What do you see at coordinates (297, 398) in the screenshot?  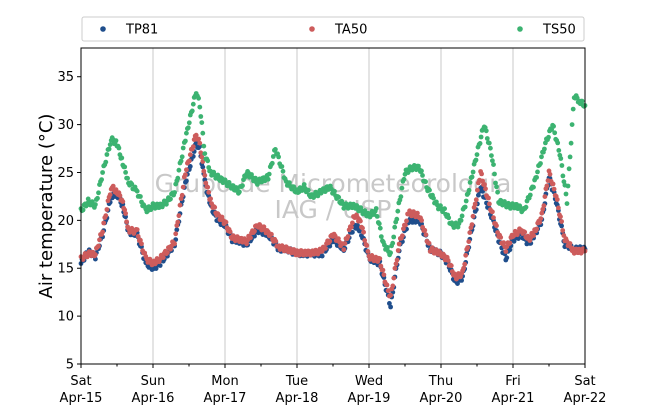 I see `x-tick-date: Apr-18` at bounding box center [297, 398].